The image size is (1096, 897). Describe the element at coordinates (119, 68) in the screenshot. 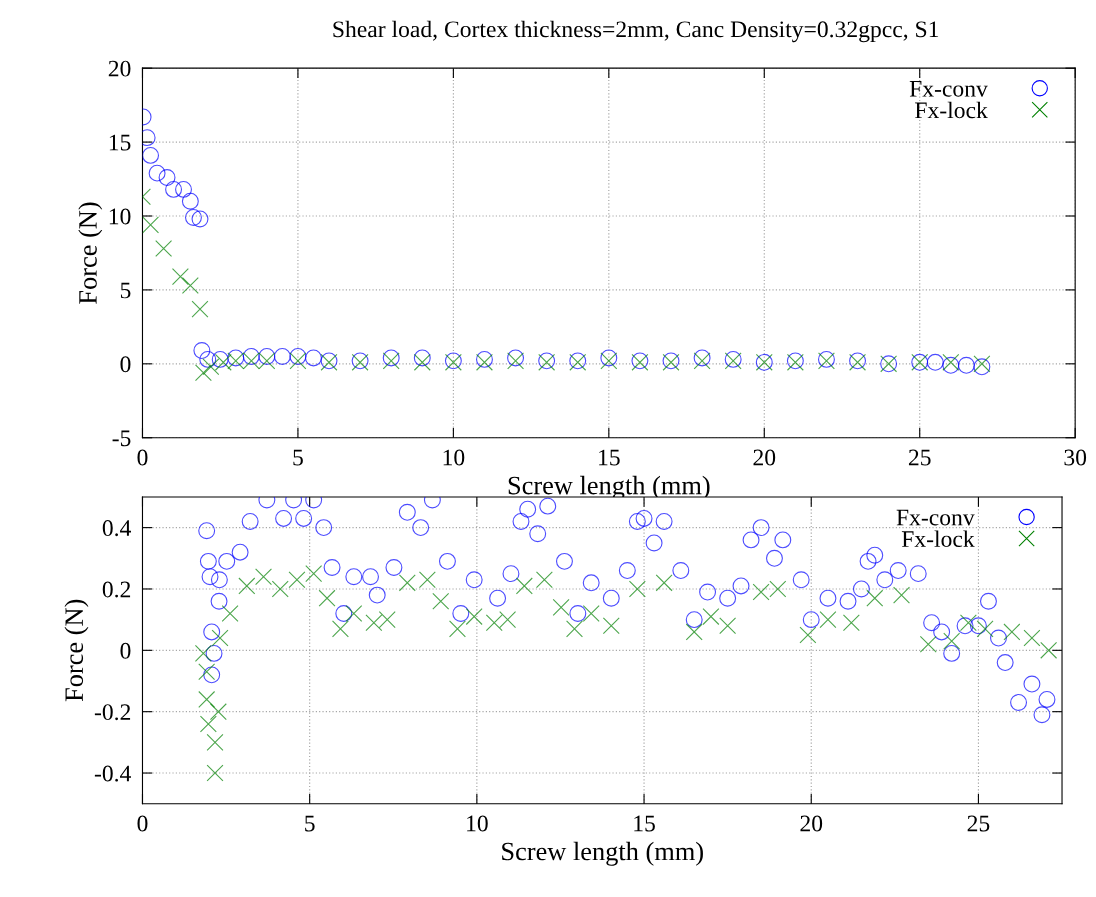

I see `y-tick-label: 20` at that location.